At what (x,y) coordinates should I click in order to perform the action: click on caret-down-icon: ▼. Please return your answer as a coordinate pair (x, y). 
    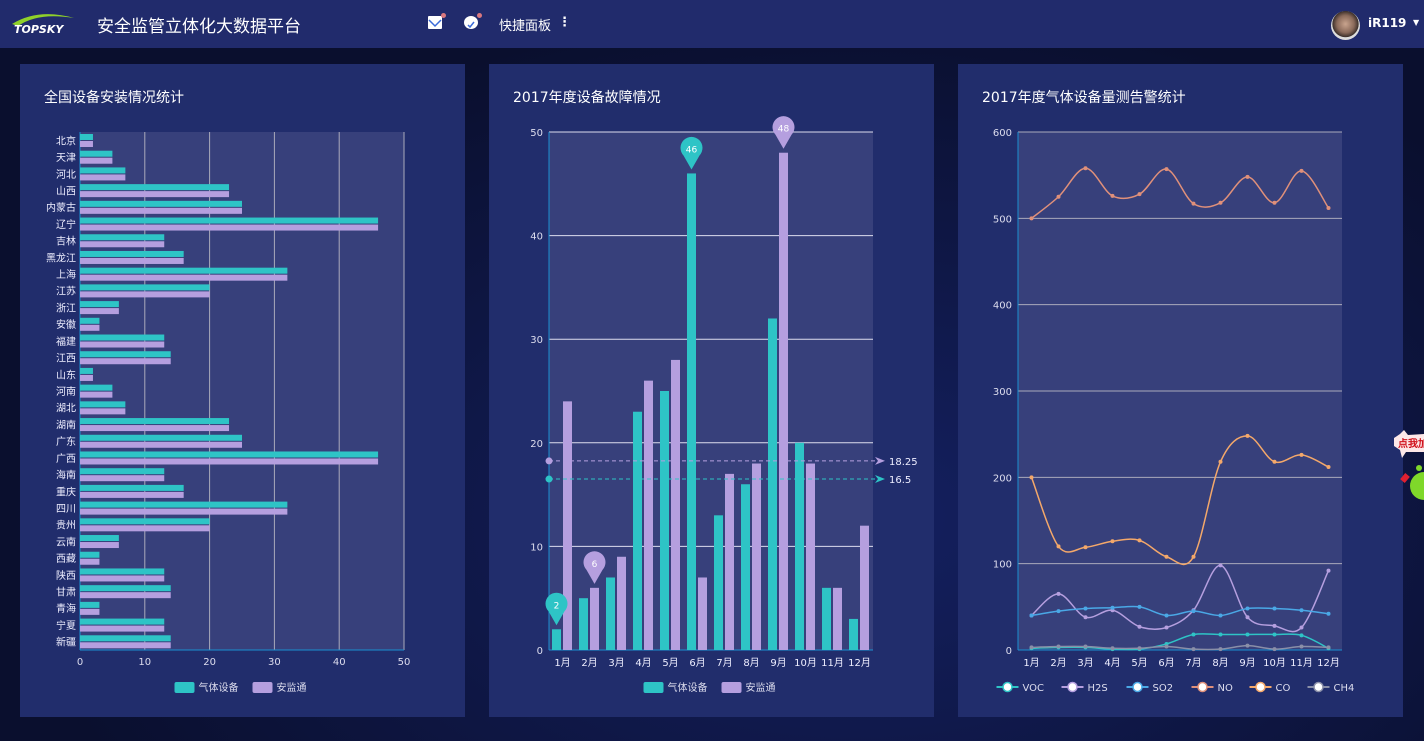
    Looking at the image, I should click on (1416, 22).